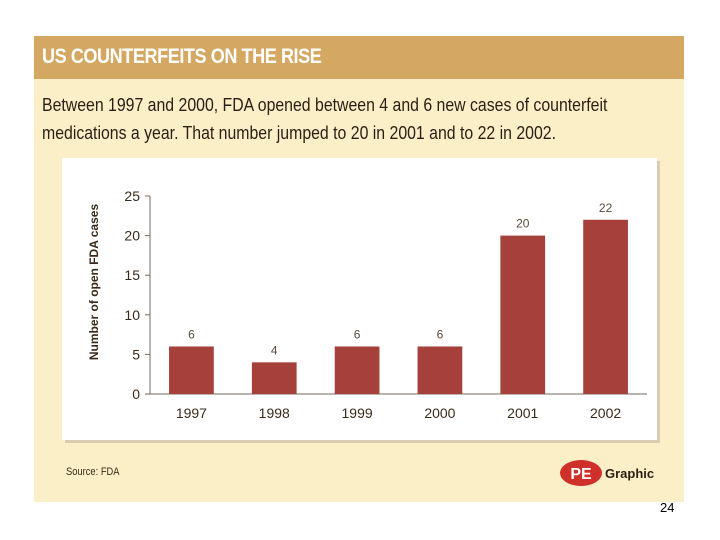 This screenshot has width=720, height=540. I want to click on y-tick-label: 20, so click(132, 236).